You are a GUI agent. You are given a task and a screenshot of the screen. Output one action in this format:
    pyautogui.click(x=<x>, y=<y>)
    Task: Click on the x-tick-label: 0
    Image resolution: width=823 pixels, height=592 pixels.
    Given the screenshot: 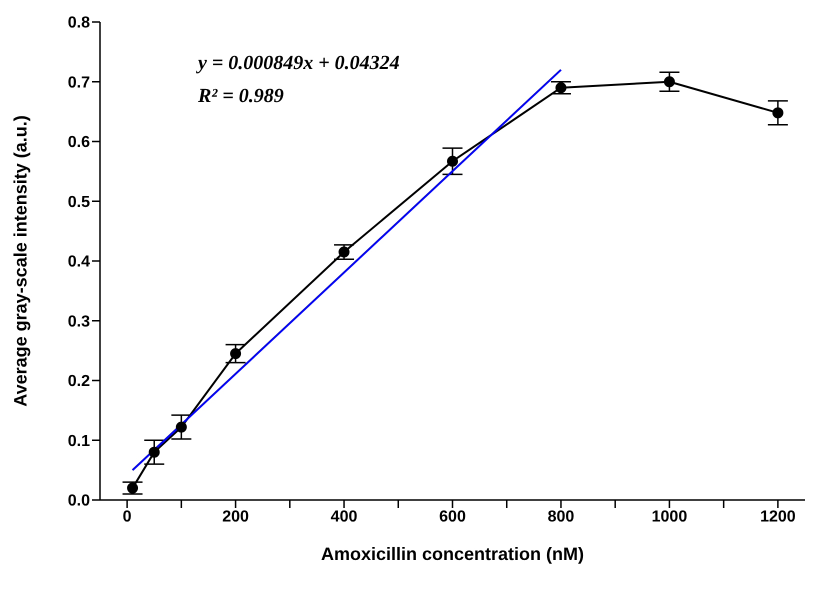 What is the action you would take?
    pyautogui.click(x=127, y=517)
    